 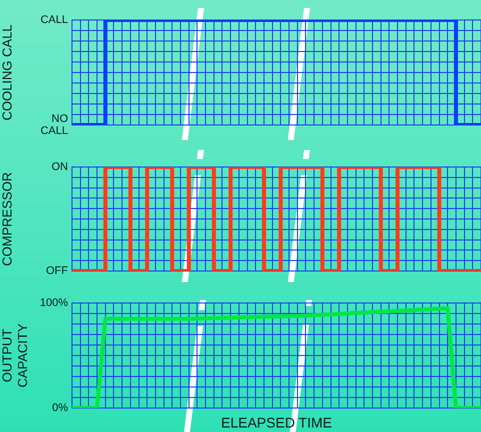 What do you see at coordinates (54, 20) in the screenshot?
I see `text: CALL` at bounding box center [54, 20].